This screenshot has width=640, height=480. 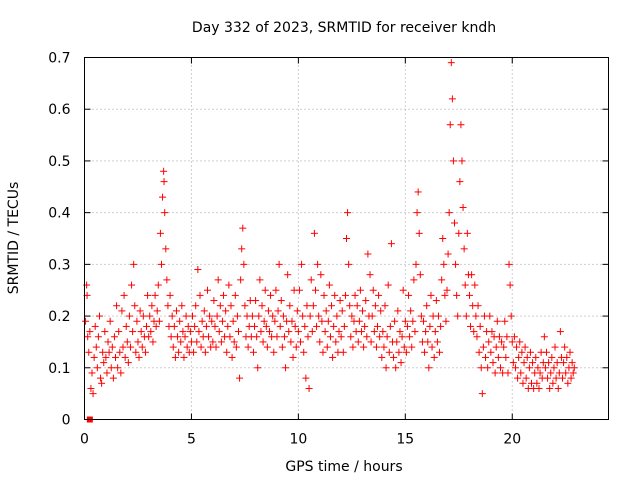 I want to click on y-tick-label: 0, so click(x=66, y=421).